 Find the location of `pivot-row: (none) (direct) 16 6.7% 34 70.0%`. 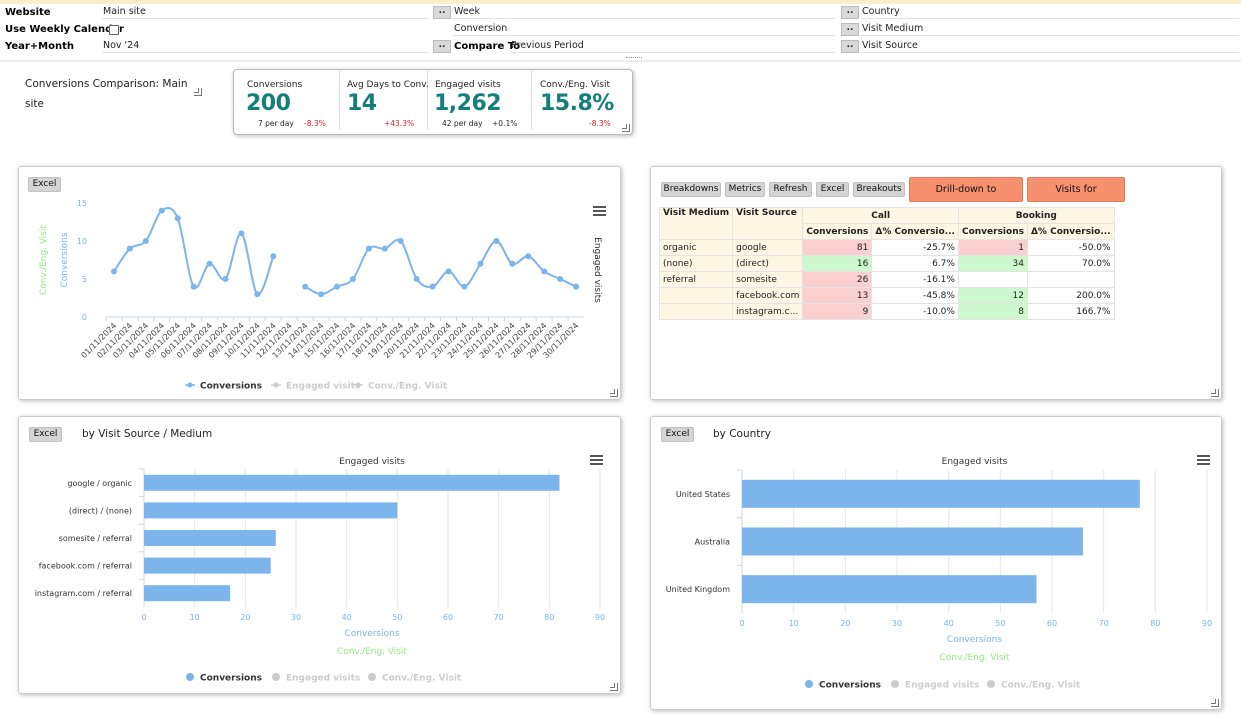

pivot-row: (none) (direct) 16 6.7% 34 70.0% is located at coordinates (886, 263).